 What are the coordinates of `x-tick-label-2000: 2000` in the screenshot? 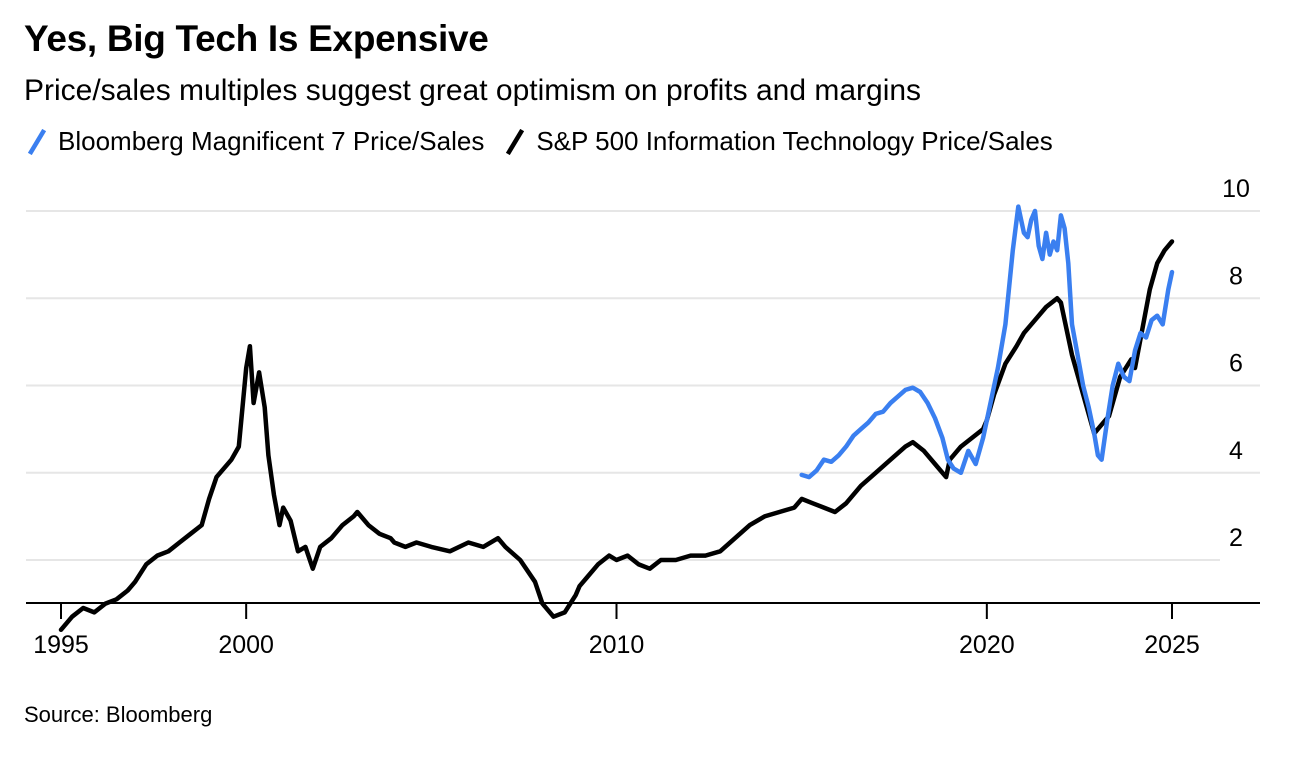 It's located at (246, 645).